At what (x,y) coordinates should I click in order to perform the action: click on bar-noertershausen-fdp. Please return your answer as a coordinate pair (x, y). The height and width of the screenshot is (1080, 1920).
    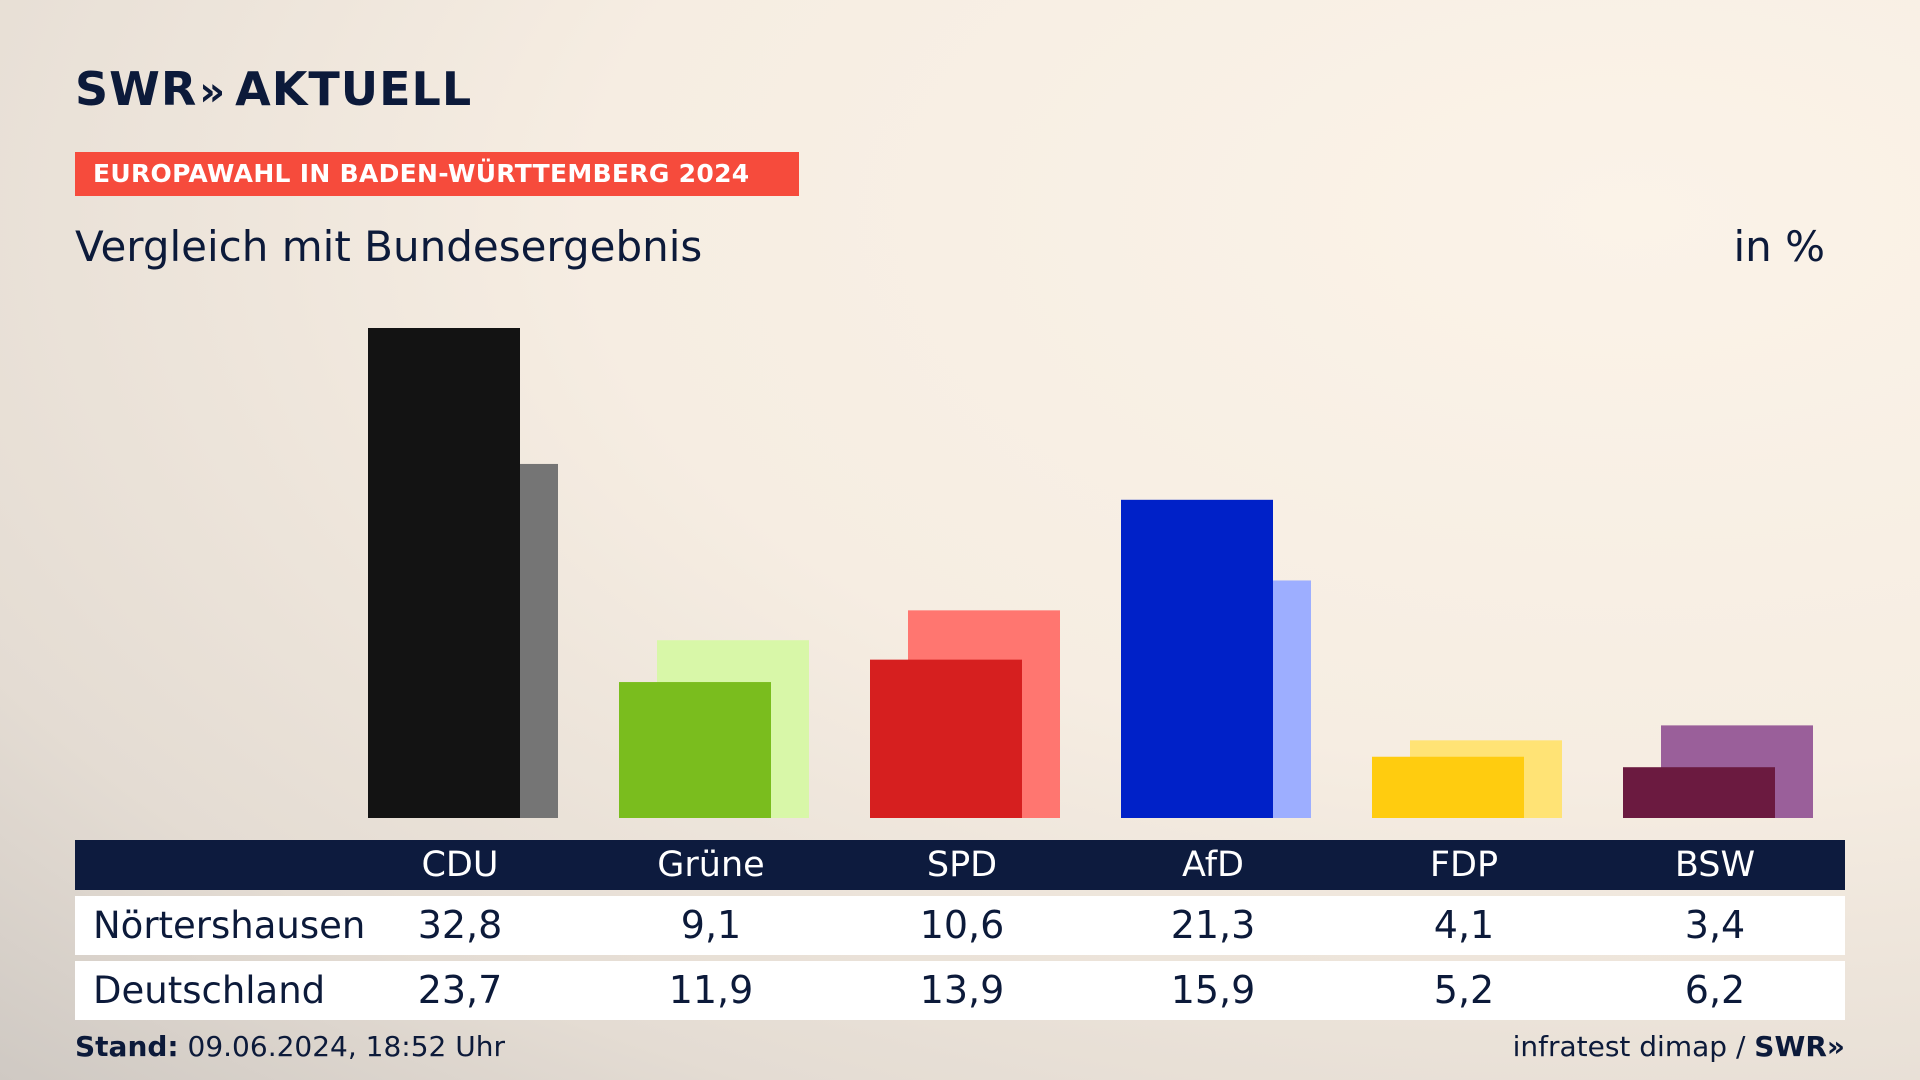
    Looking at the image, I should click on (1448, 787).